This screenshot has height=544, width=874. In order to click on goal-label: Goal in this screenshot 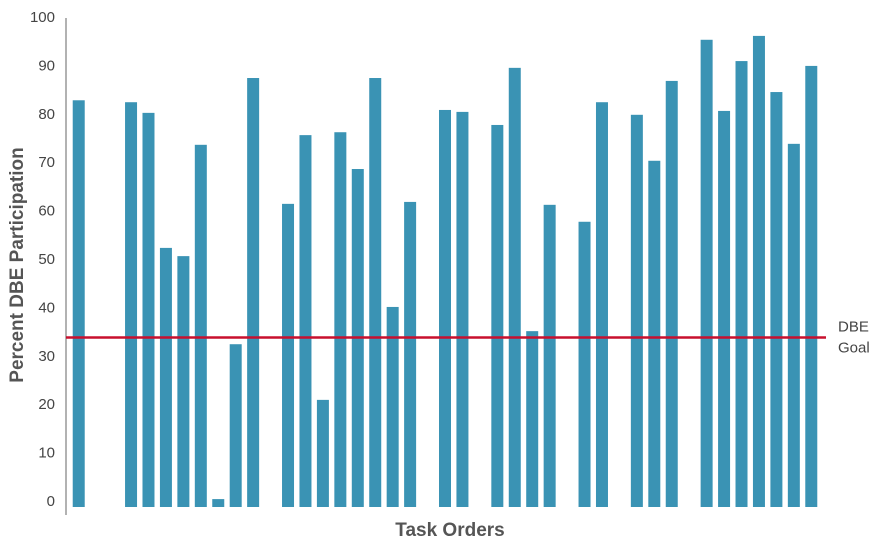, I will do `click(854, 347)`.